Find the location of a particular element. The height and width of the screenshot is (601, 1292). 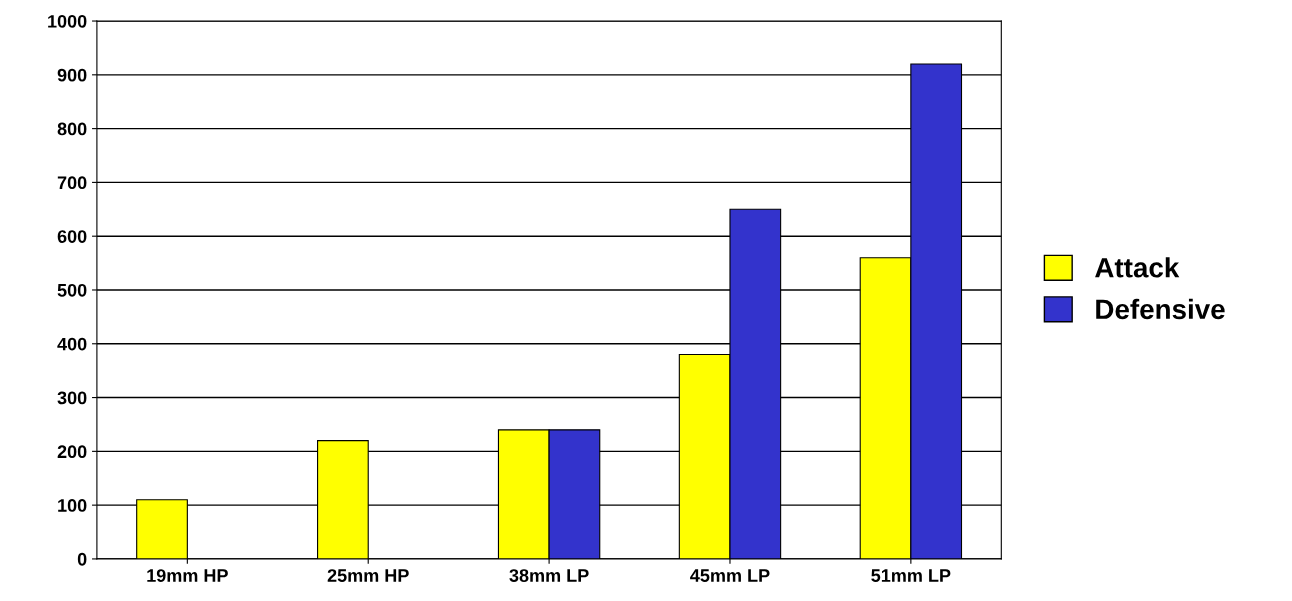

y-tick-label: 0 is located at coordinates (82, 559).